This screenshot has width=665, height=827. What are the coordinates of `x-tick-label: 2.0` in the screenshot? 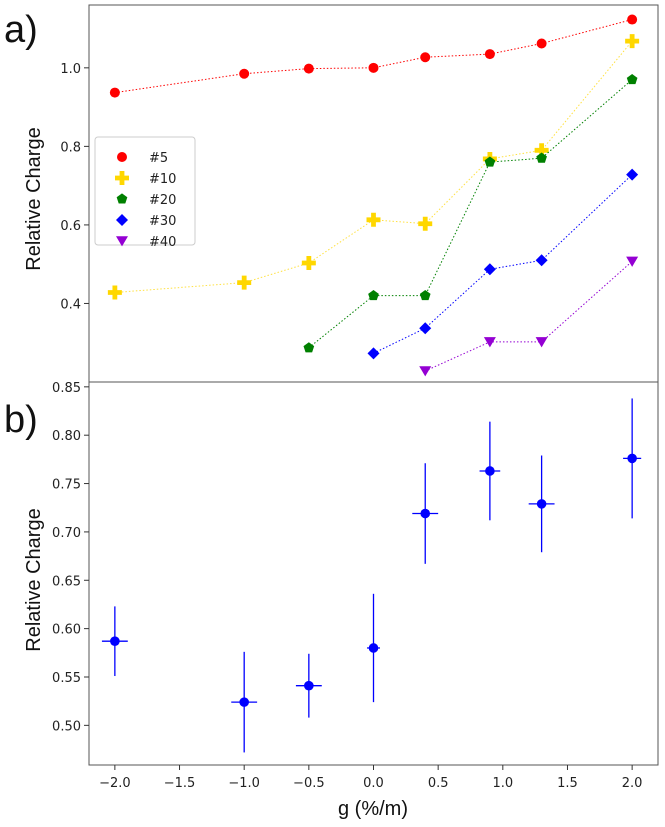 It's located at (632, 783).